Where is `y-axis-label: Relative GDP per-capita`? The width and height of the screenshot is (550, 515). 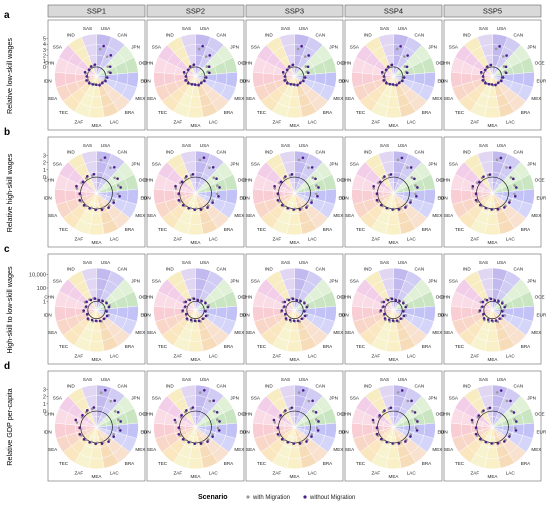
y-axis-label: Relative GDP per-capita is located at coordinates (9, 426).